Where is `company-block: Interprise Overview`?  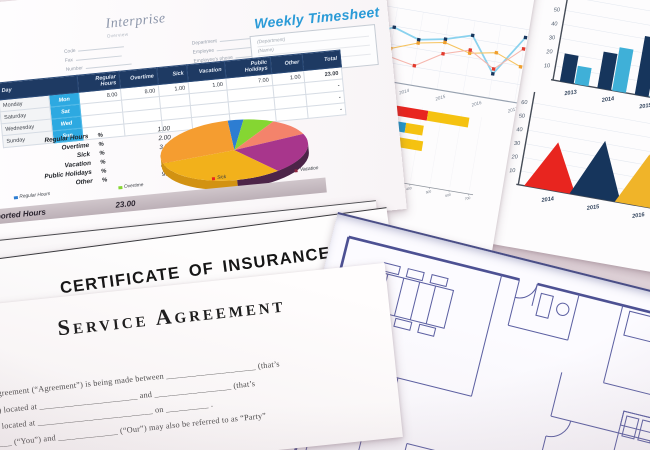
company-block: Interprise Overview is located at coordinates (136, 25).